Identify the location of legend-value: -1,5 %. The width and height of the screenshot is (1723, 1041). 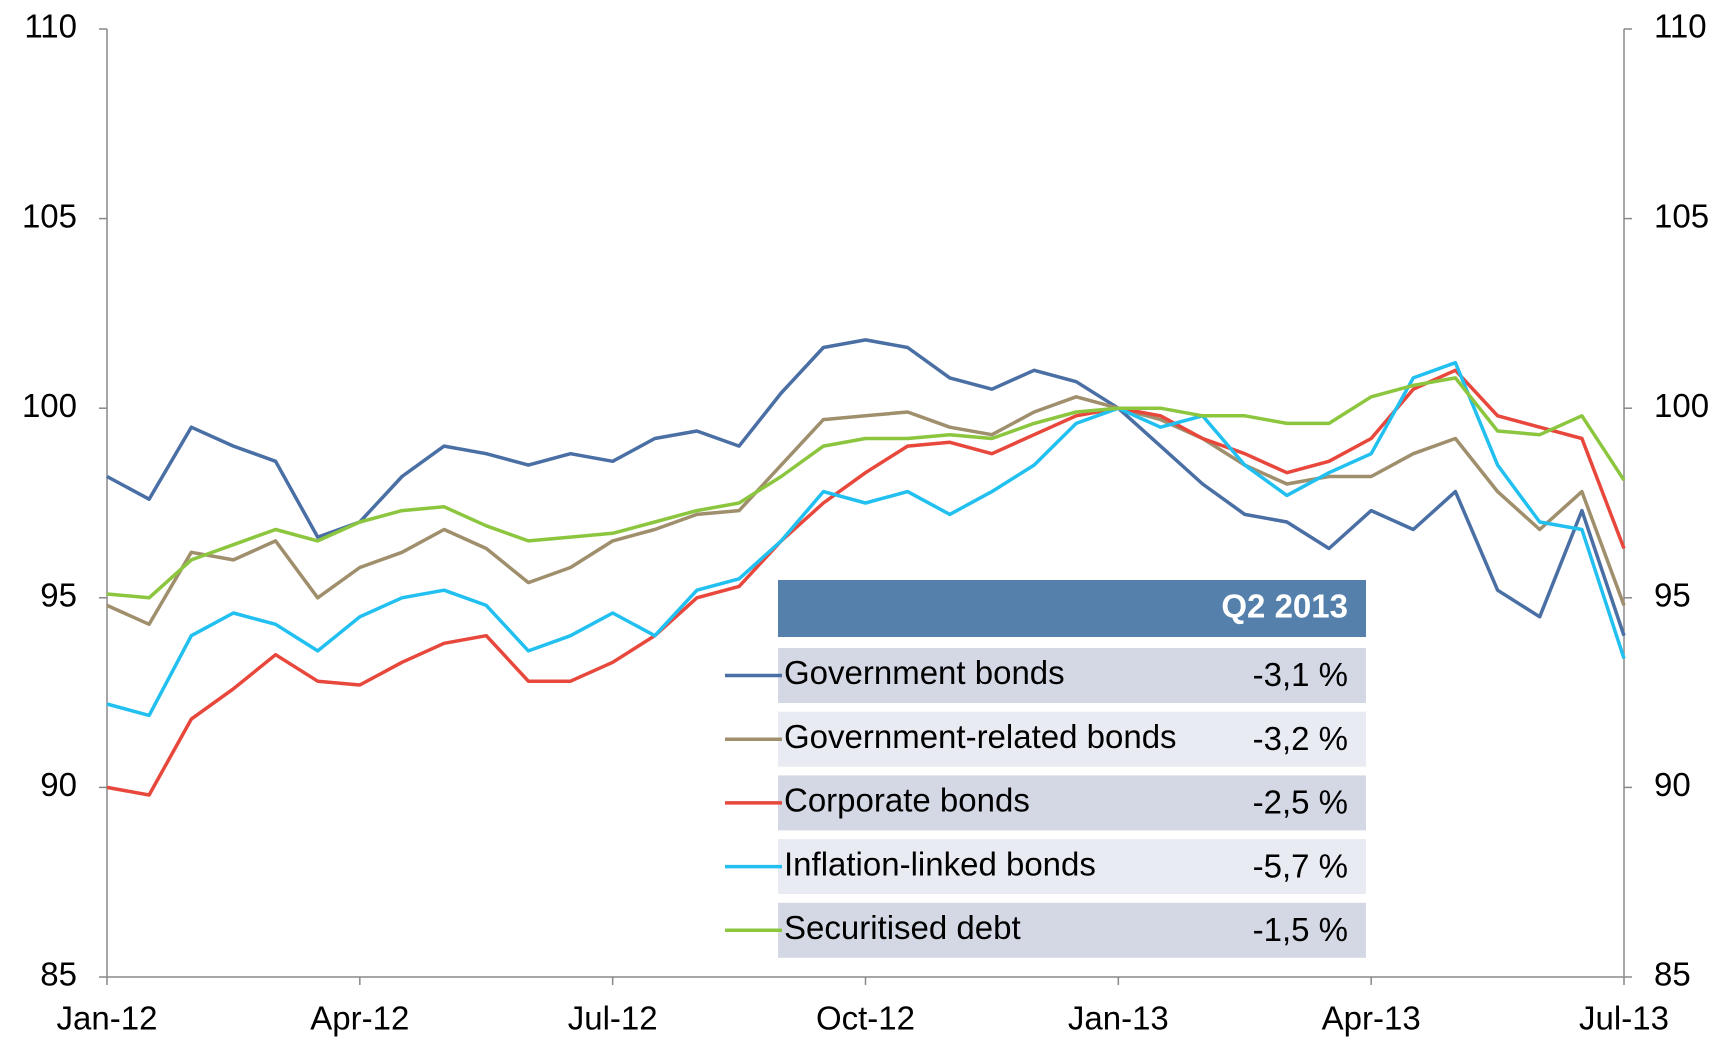
(1300, 929).